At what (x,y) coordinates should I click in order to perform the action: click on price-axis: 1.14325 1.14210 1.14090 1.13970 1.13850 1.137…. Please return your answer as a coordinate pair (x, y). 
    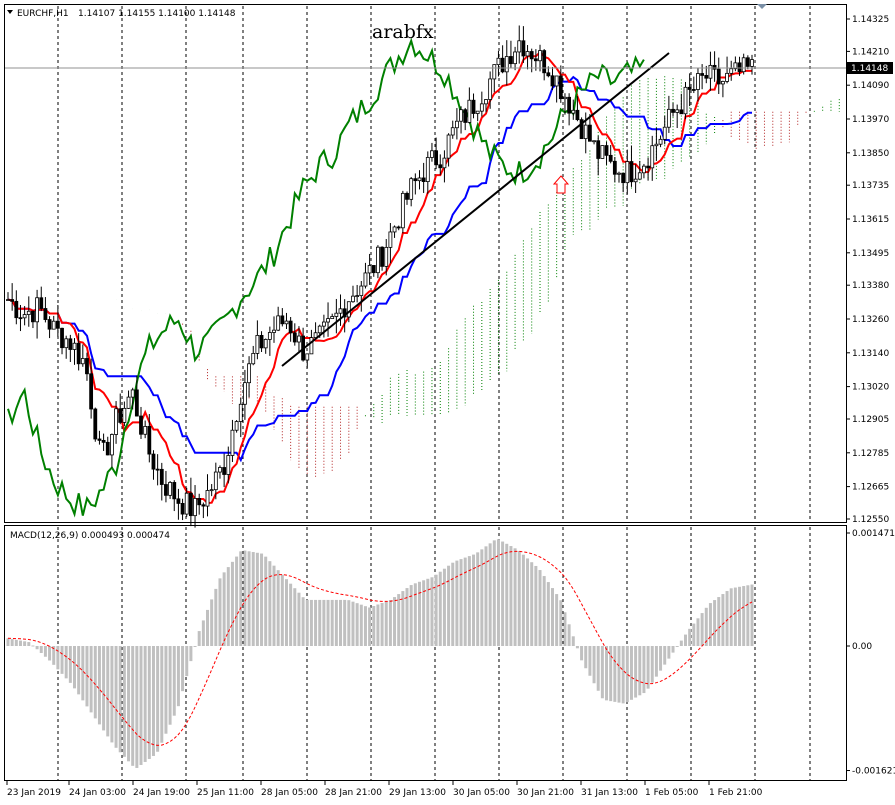
    Looking at the image, I should click on (867, 270).